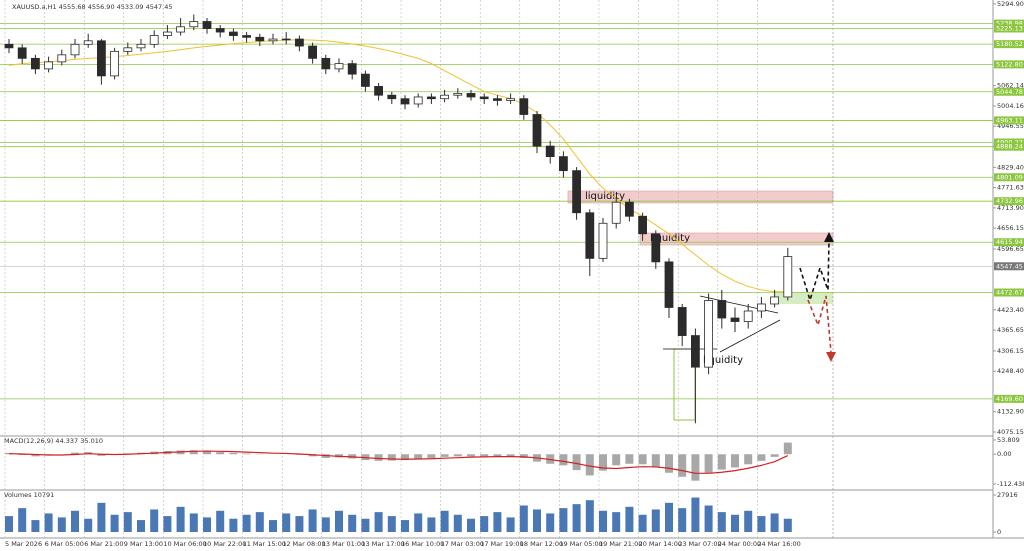 The width and height of the screenshot is (1024, 551). Describe the element at coordinates (64, 544) in the screenshot. I see `x-tick-label: 6 Mar 05:00` at that location.